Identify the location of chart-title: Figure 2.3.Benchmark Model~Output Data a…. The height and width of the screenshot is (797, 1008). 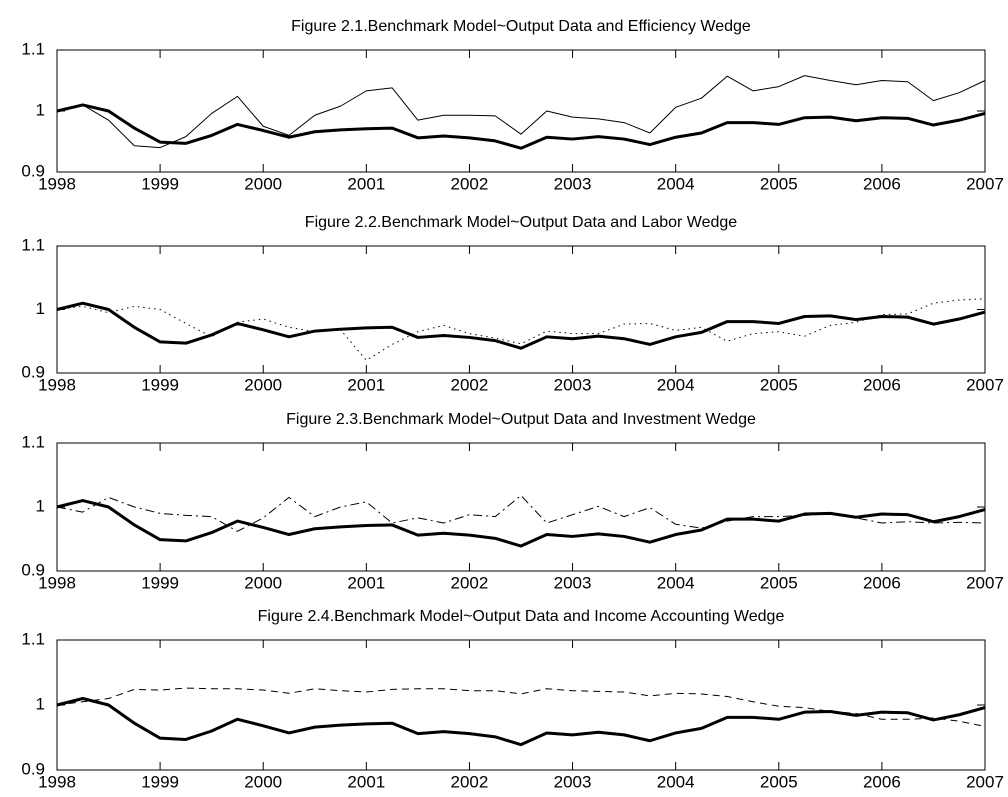
(521, 419).